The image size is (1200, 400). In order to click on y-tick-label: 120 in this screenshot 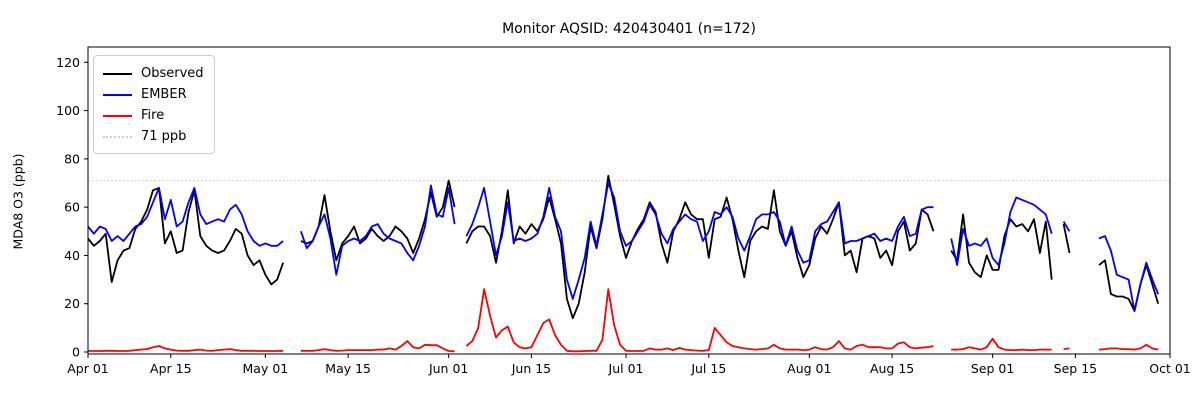, I will do `click(68, 62)`.